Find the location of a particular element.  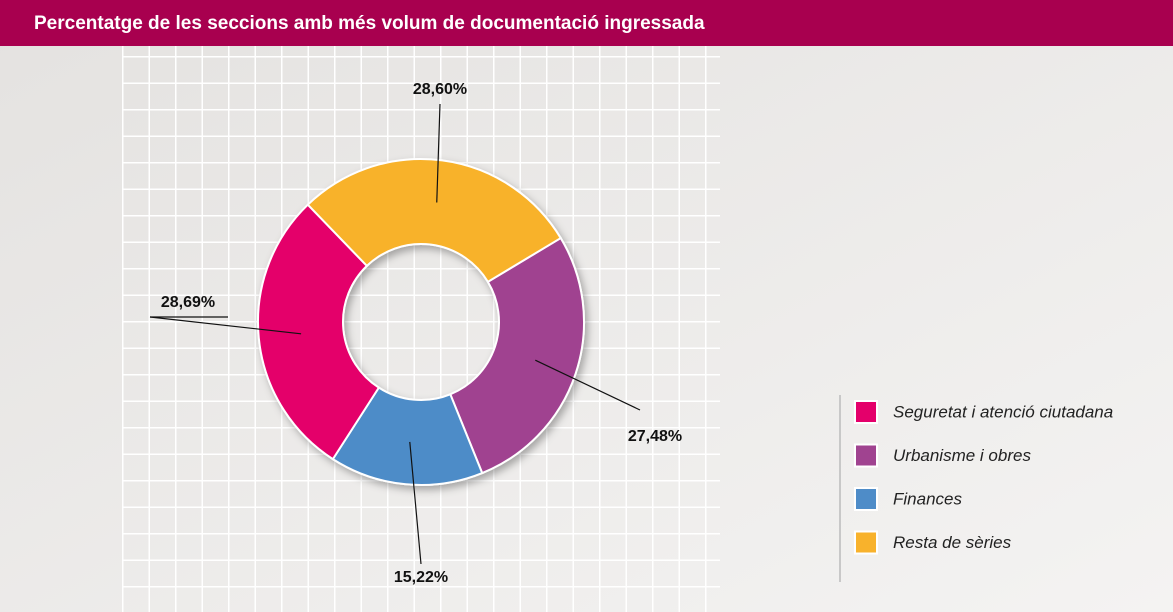

donut is located at coordinates (421, 322).